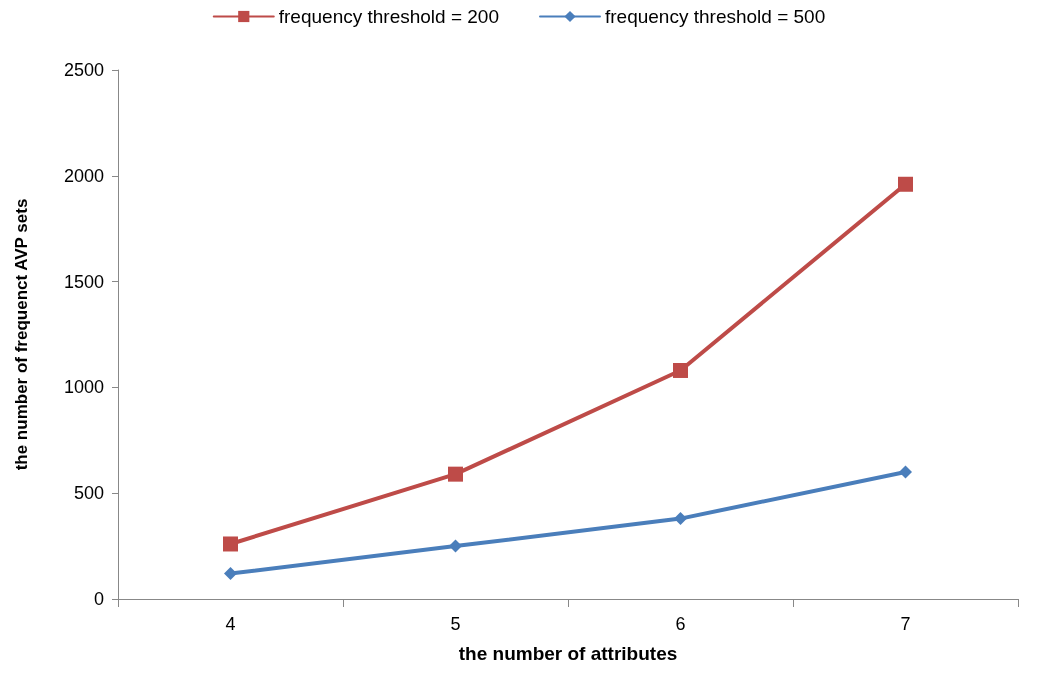 Image resolution: width=1038 pixels, height=689 pixels. What do you see at coordinates (98, 599) in the screenshot?
I see `y-tick-label: 0` at bounding box center [98, 599].